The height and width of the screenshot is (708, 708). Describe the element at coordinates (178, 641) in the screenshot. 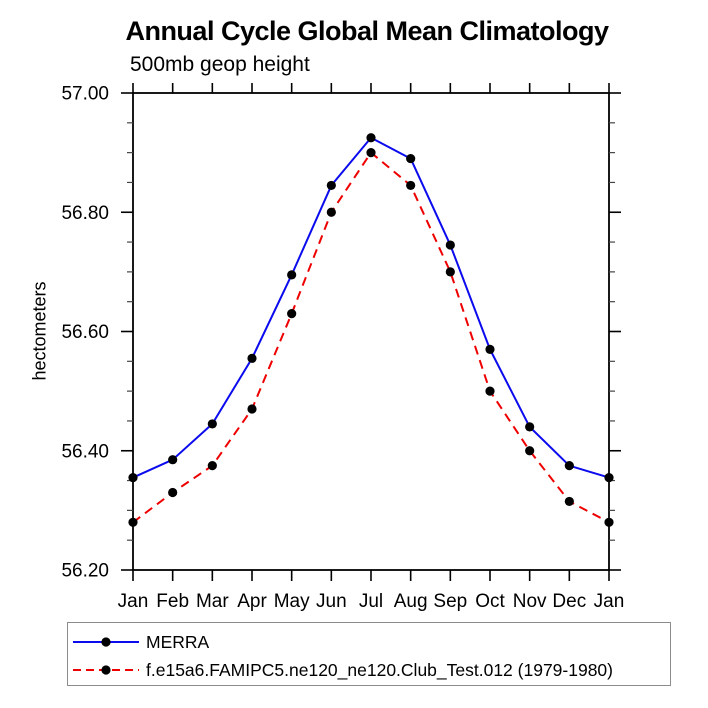

I see `legend-label-merra: MERRA` at that location.